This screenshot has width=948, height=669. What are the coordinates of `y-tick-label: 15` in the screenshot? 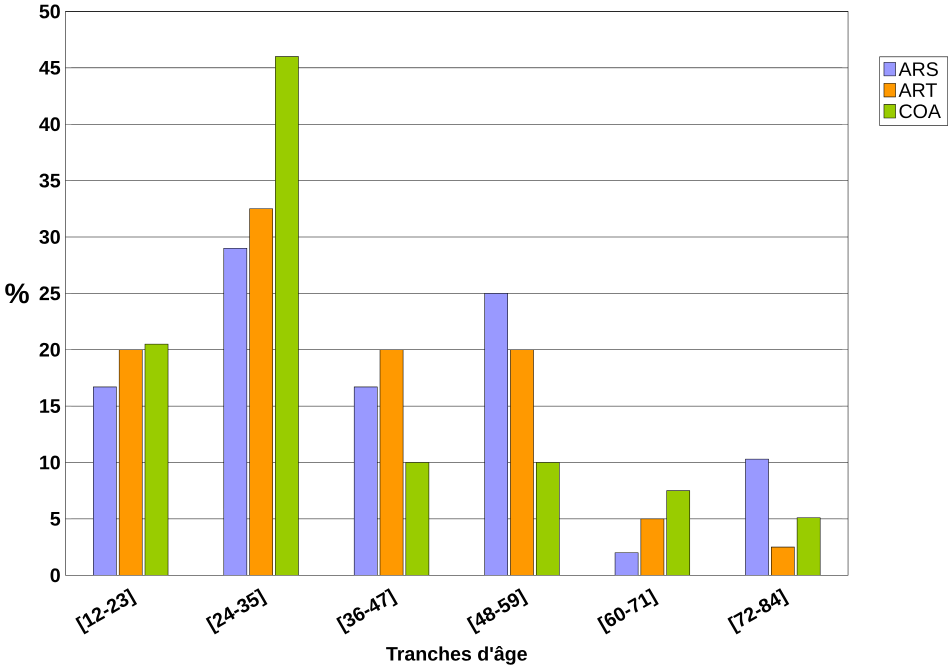 It's located at (50, 406).